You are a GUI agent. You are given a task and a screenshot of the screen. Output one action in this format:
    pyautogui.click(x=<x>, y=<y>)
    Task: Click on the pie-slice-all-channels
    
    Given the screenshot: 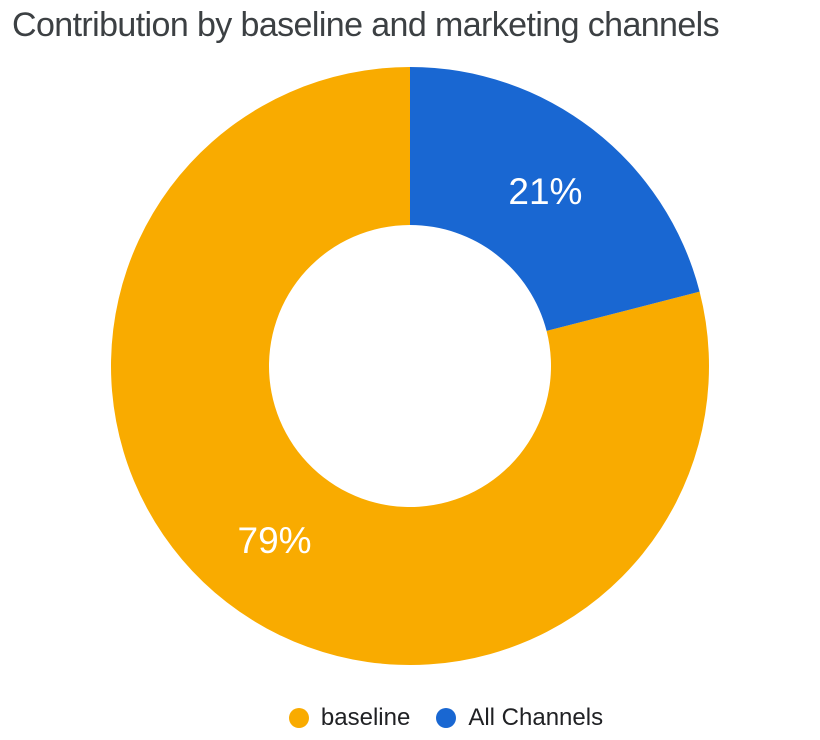 What is the action you would take?
    pyautogui.click(x=555, y=199)
    